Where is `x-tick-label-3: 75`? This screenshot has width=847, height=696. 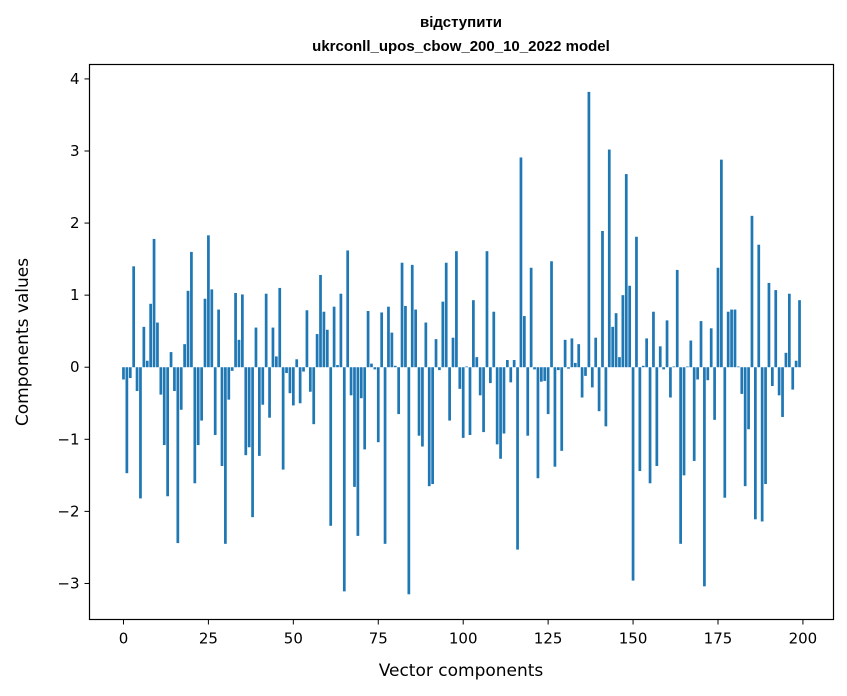
x-tick-label-3: 75 is located at coordinates (378, 639).